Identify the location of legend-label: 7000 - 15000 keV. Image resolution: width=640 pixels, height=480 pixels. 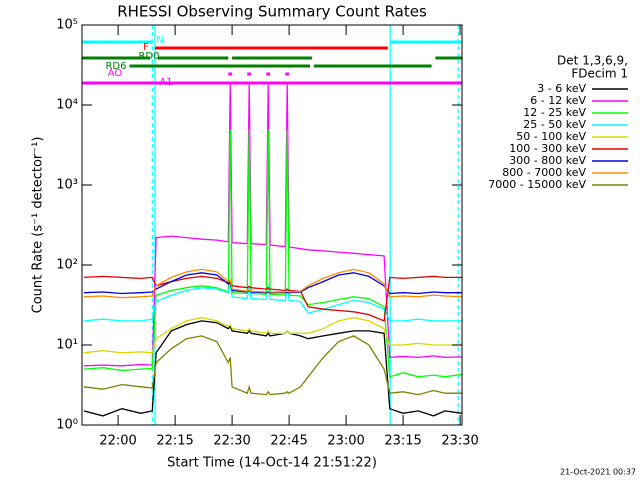
(537, 184).